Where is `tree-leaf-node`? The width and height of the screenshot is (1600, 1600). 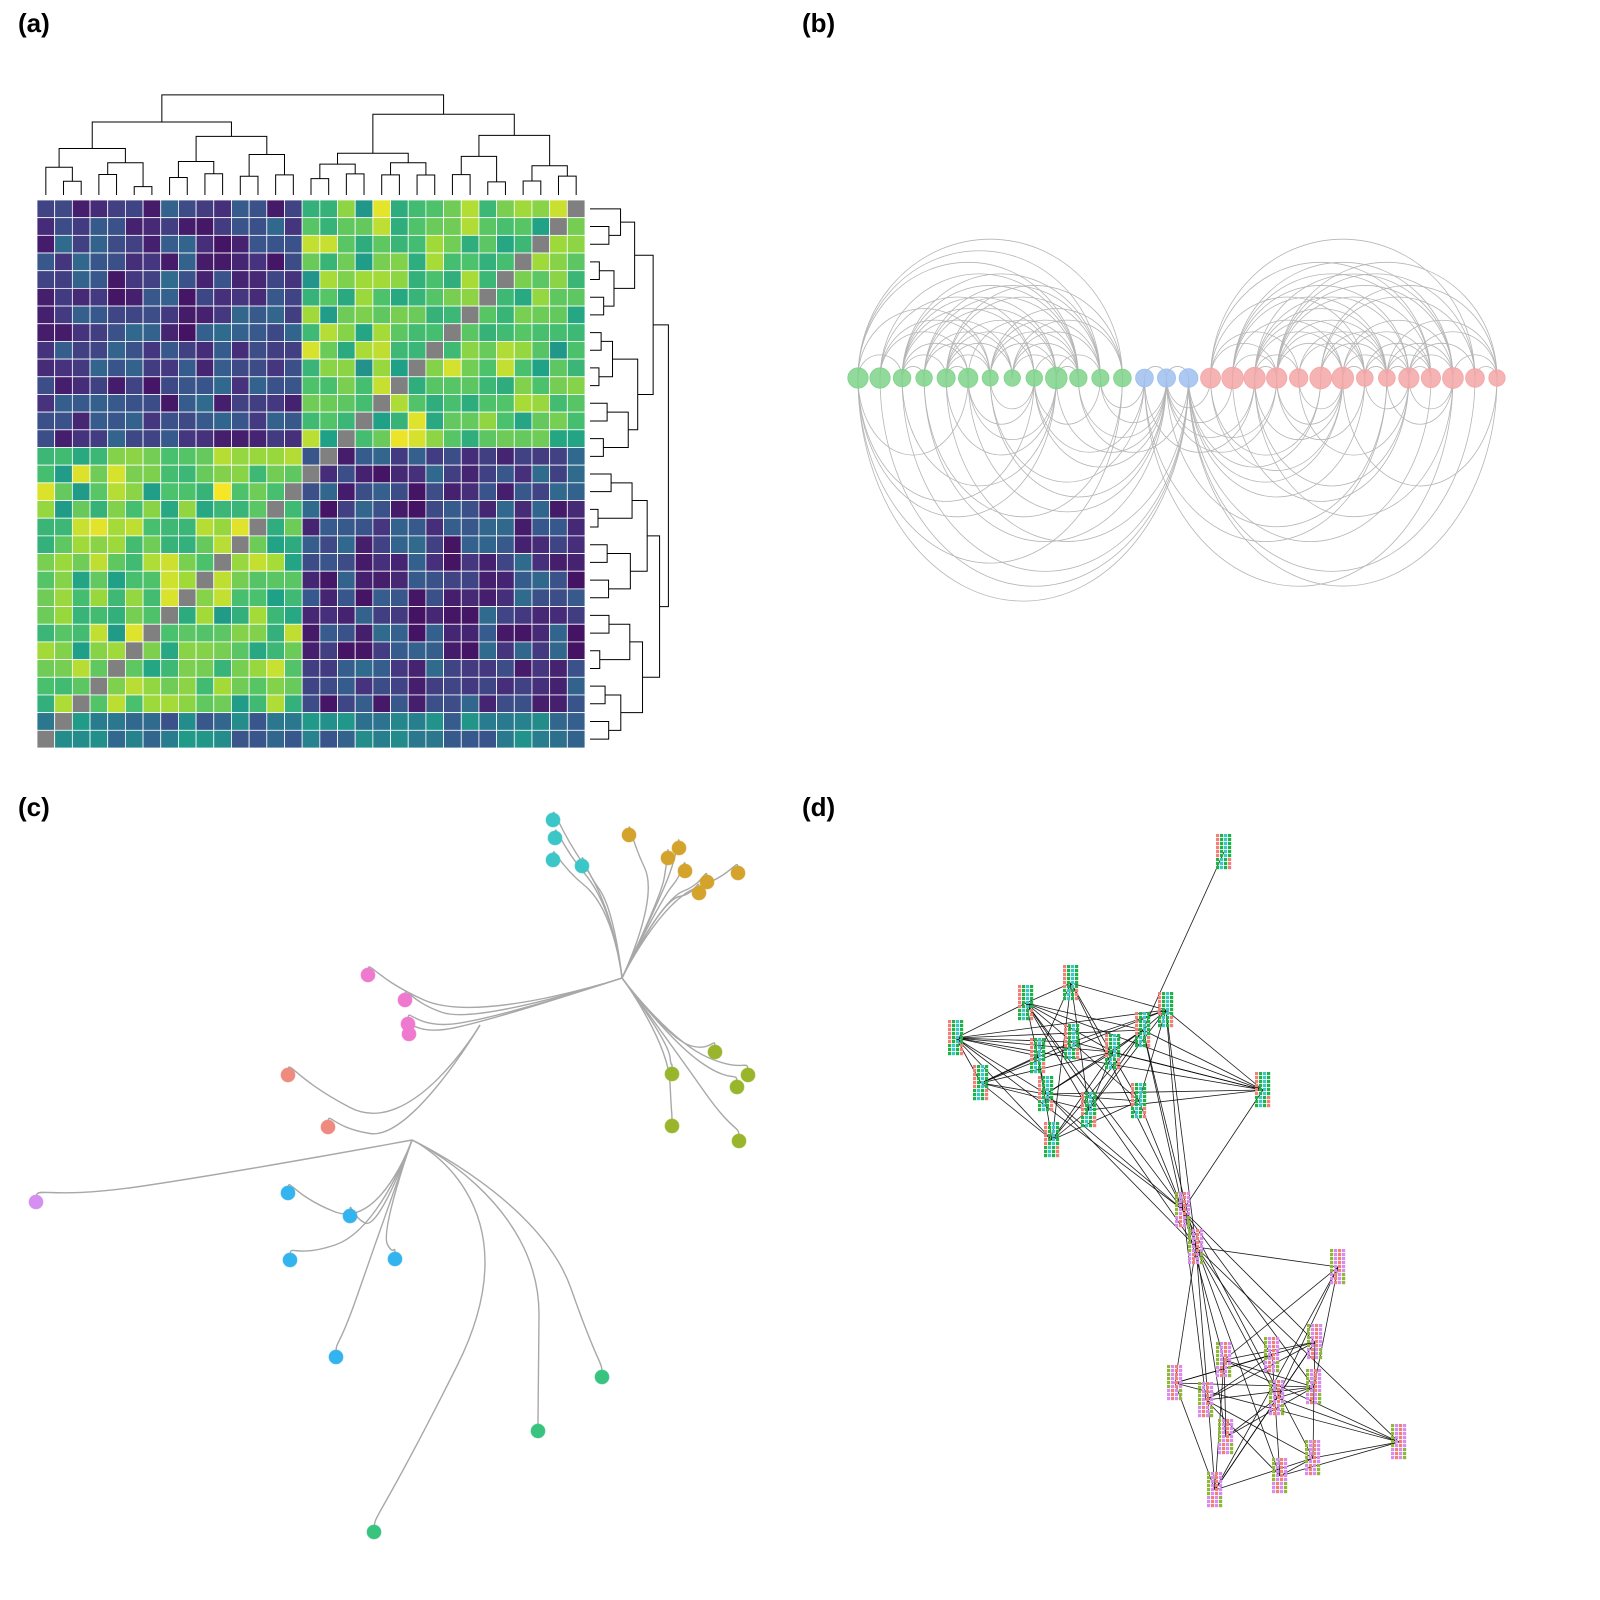
tree-leaf-node is located at coordinates (328, 1127).